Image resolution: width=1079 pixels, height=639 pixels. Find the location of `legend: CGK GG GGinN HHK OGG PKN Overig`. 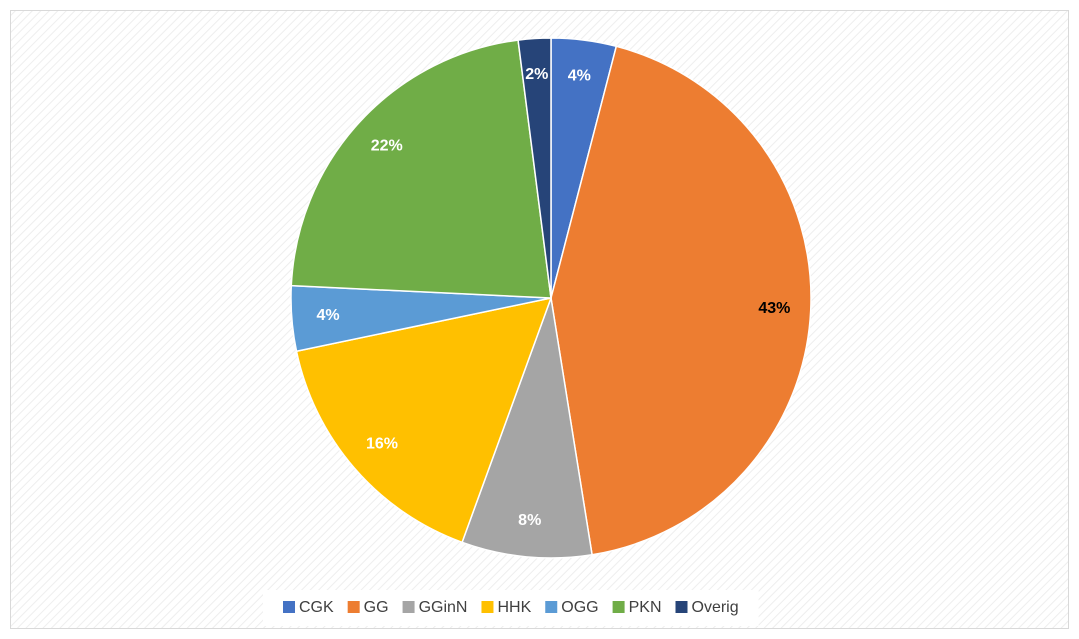

legend: CGK GG GGinN HHK OGG PKN Overig is located at coordinates (511, 607).